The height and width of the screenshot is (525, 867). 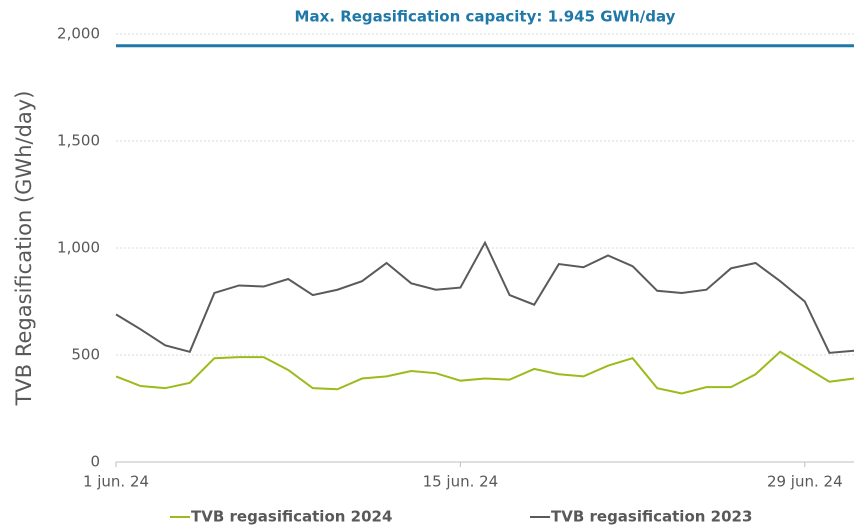 What do you see at coordinates (78, 248) in the screenshot?
I see `y-tick-label: 1,000` at bounding box center [78, 248].